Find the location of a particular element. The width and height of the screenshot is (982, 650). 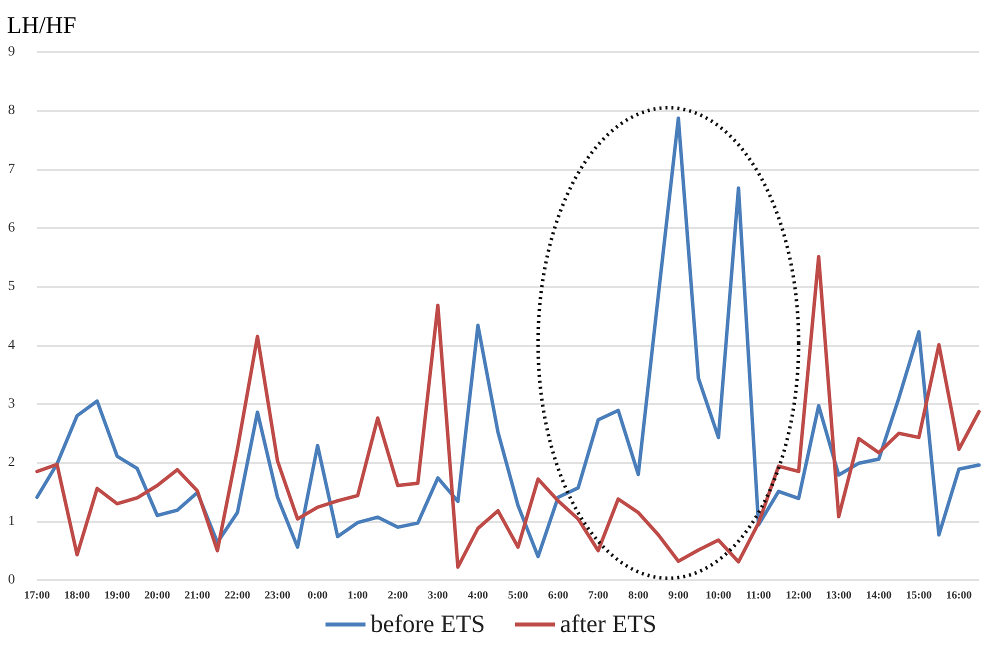

x-tick-label: 15:00 is located at coordinates (919, 596).